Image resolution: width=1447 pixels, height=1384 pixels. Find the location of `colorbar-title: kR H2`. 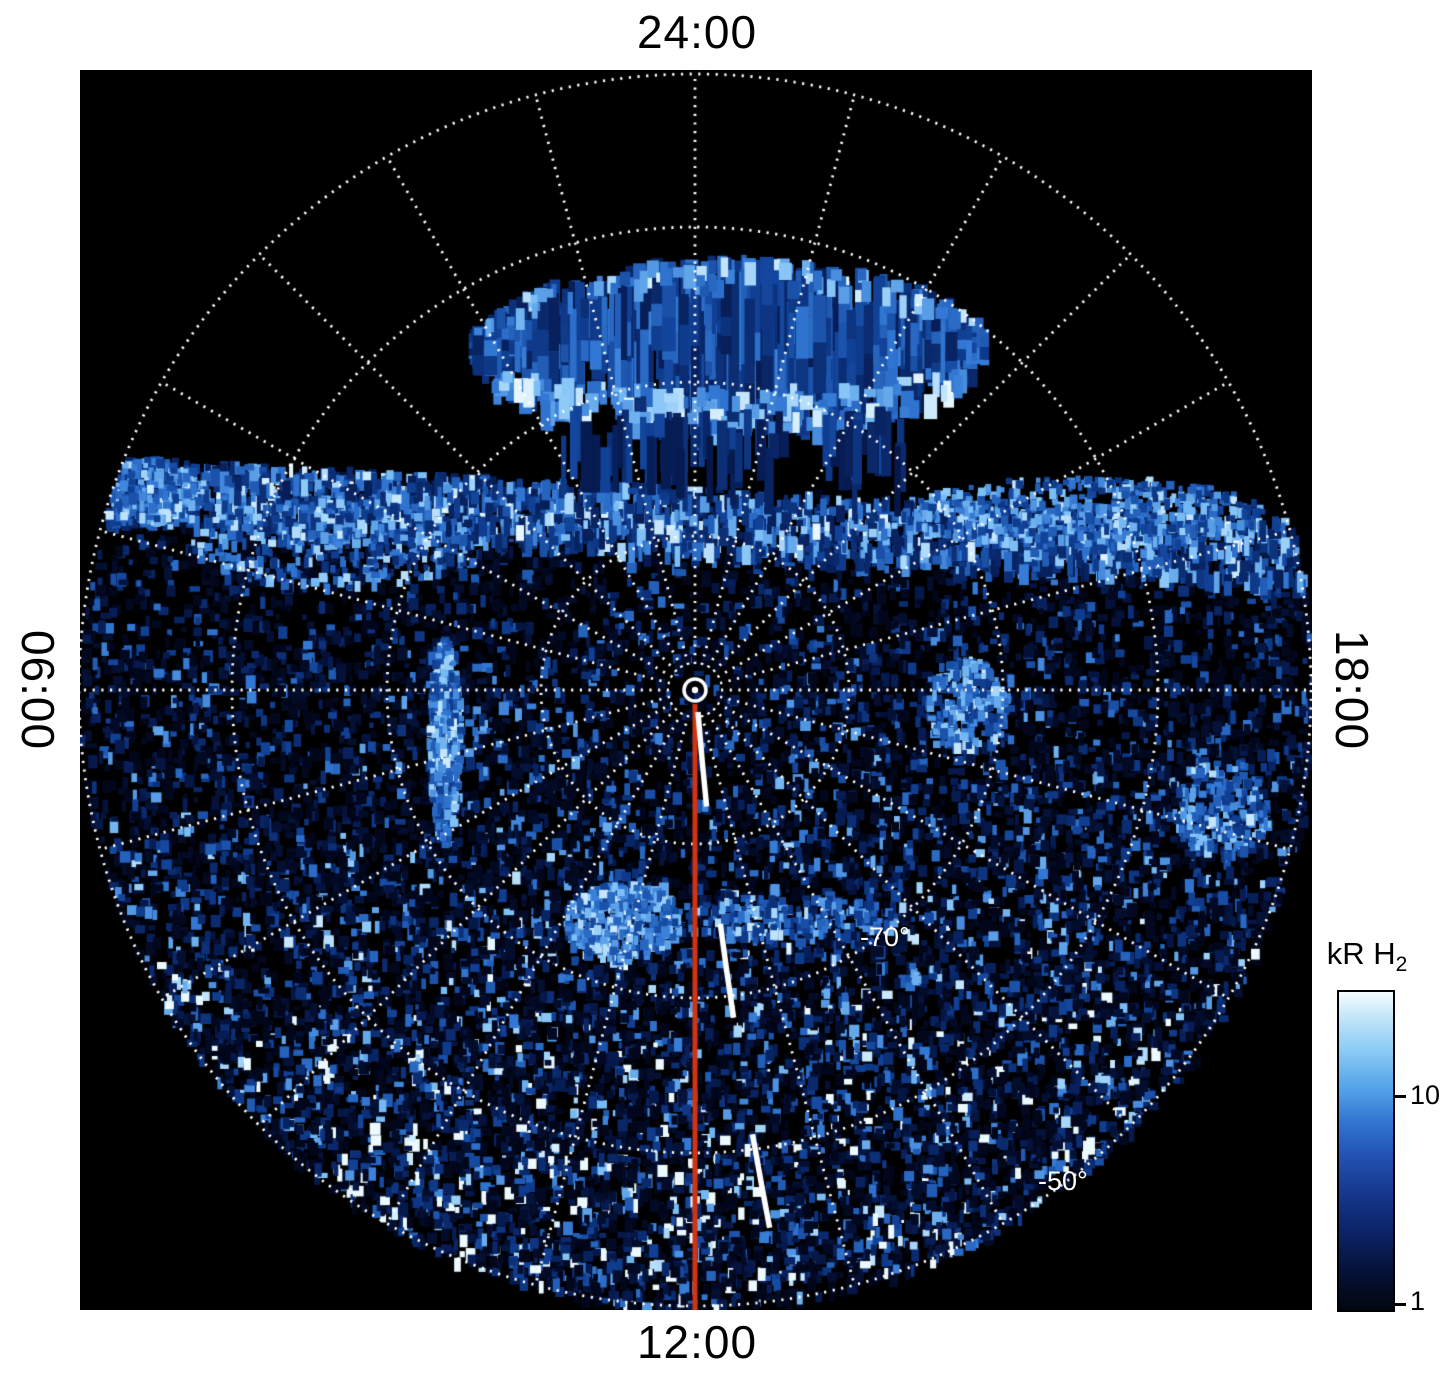

colorbar-title: kR H2 is located at coordinates (1367, 956).